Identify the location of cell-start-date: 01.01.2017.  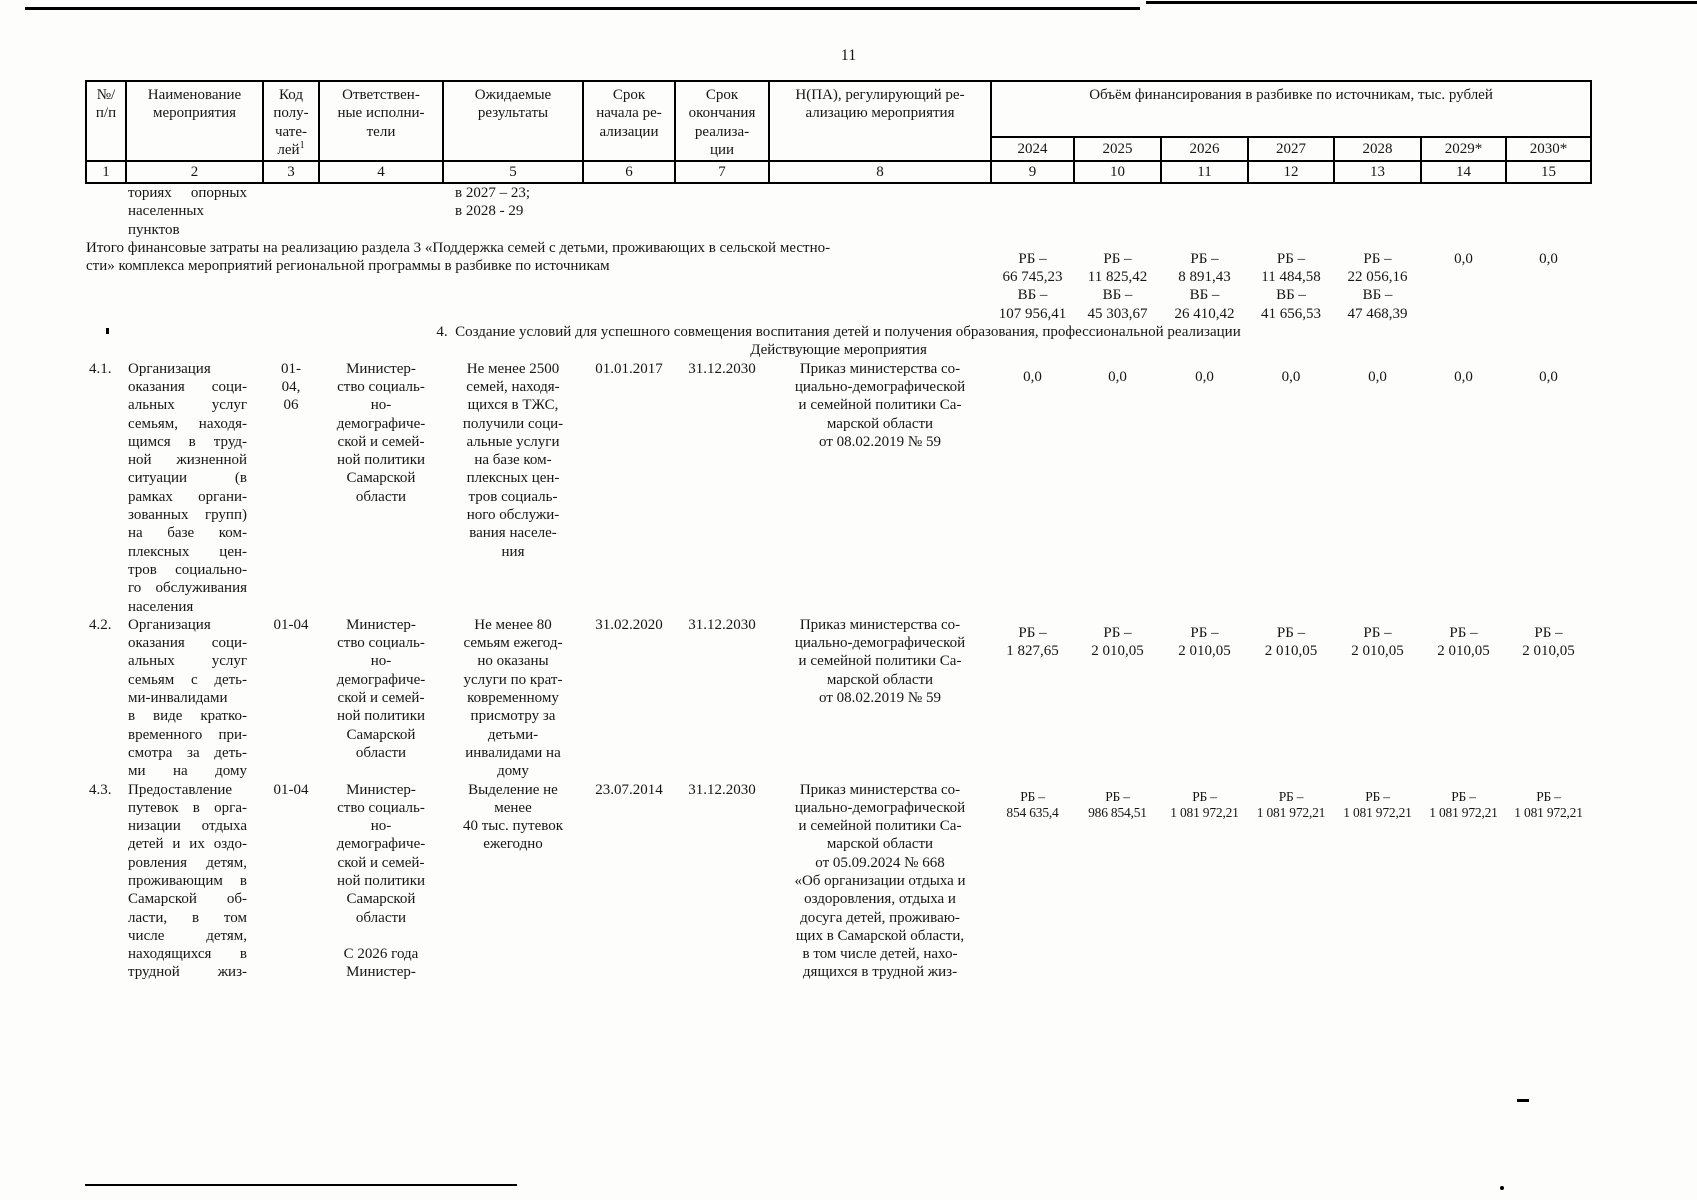
(629, 368).